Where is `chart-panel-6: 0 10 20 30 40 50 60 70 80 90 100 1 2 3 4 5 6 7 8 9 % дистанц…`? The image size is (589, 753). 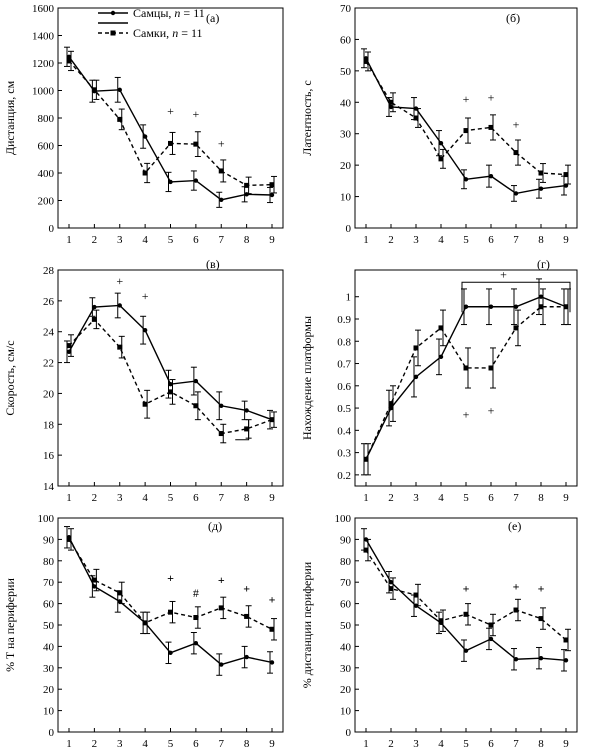
chart-panel-6: 0 10 20 30 40 50 60 70 80 90 100 1 2 3 4 5 6 7 8 9 % дистанц… is located at coordinates (439, 631).